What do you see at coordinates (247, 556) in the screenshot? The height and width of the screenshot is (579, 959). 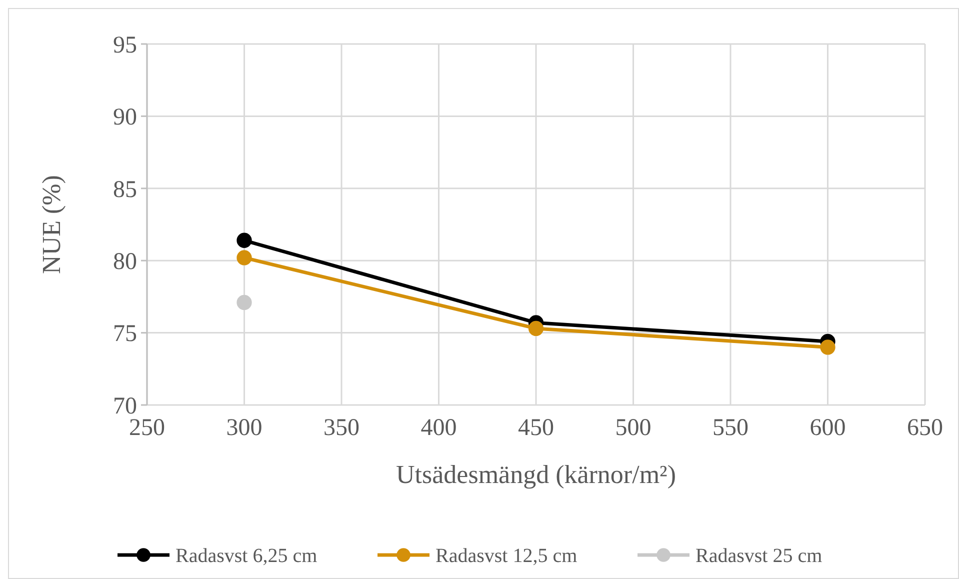 I see `legend-label: Radasvst 6,25 cm` at bounding box center [247, 556].